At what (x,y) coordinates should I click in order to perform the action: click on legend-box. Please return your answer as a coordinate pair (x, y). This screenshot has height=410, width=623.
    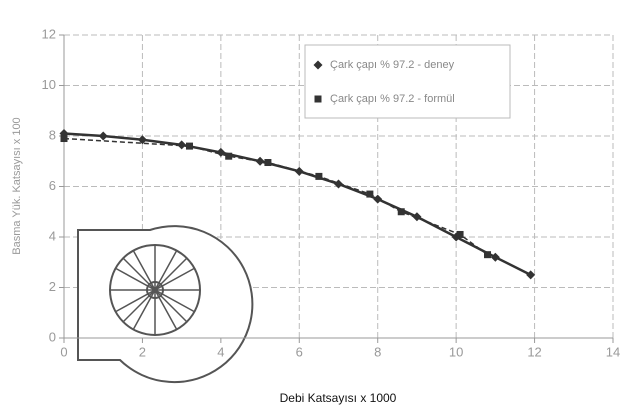
    Looking at the image, I should click on (407, 81).